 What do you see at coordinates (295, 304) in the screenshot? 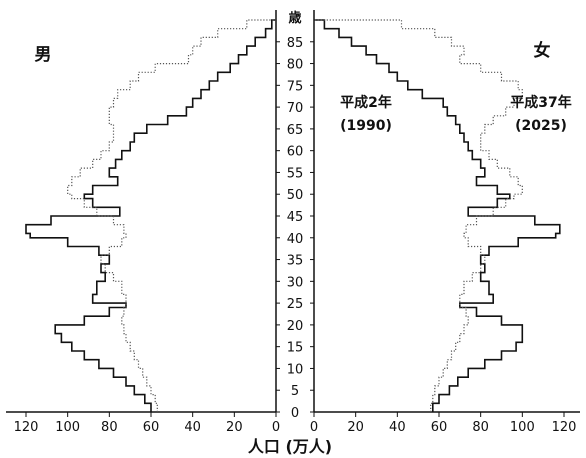
I see `age-tick-label: 25` at bounding box center [295, 304].